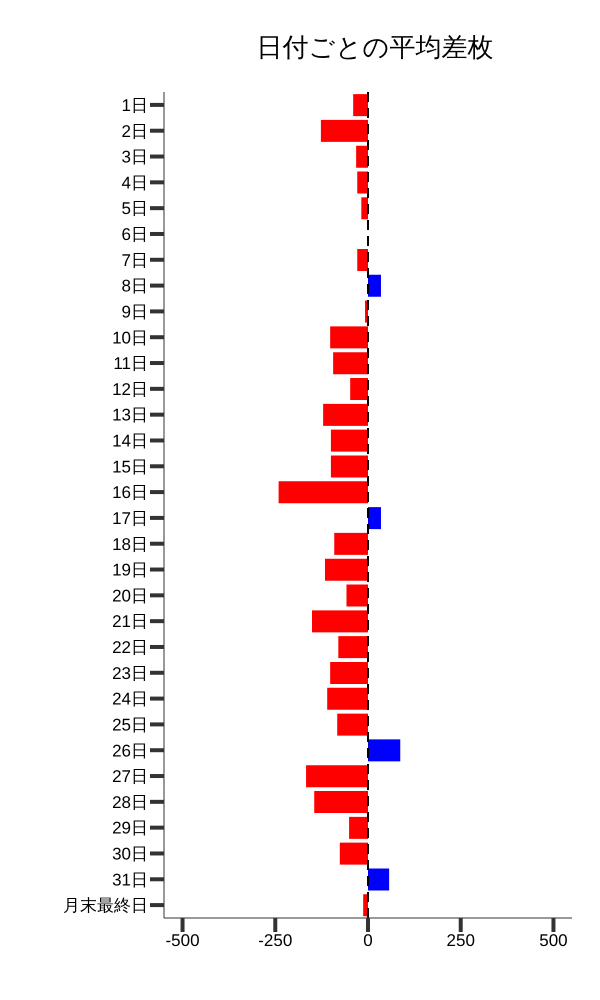  I want to click on x-tick-label: -250, so click(275, 940).